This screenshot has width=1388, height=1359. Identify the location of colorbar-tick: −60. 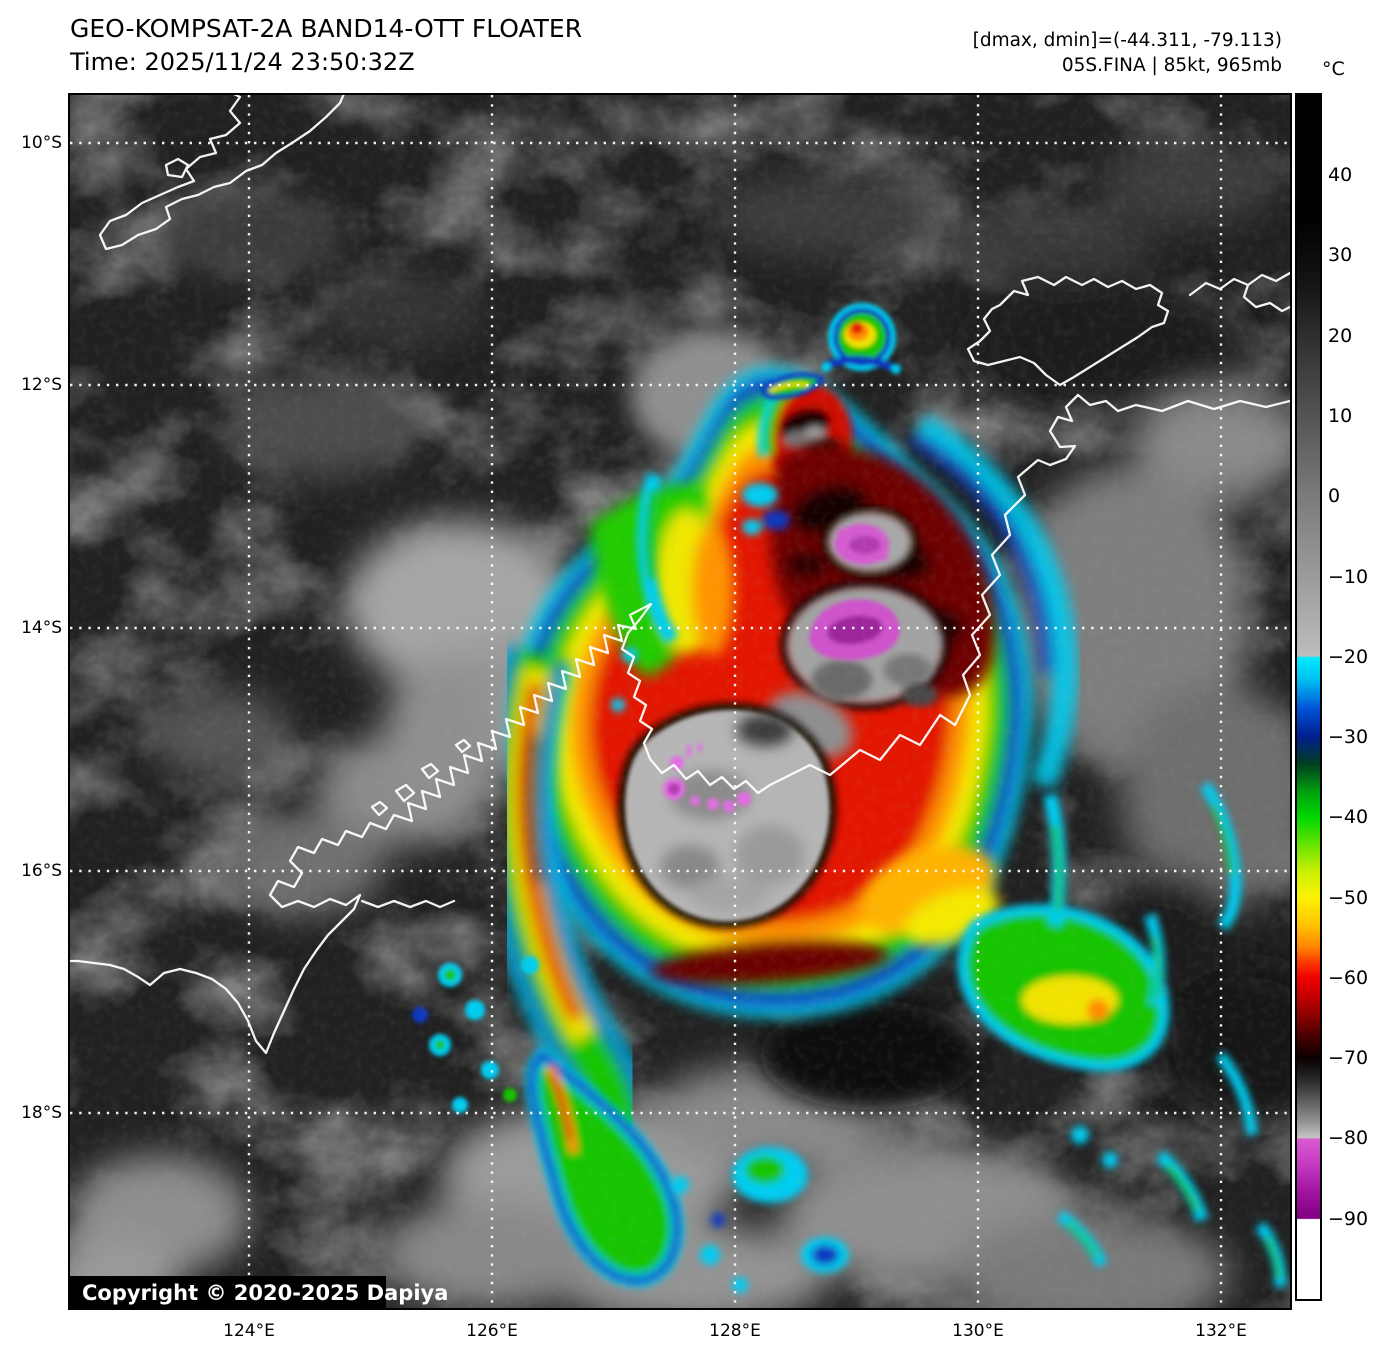
(1348, 978).